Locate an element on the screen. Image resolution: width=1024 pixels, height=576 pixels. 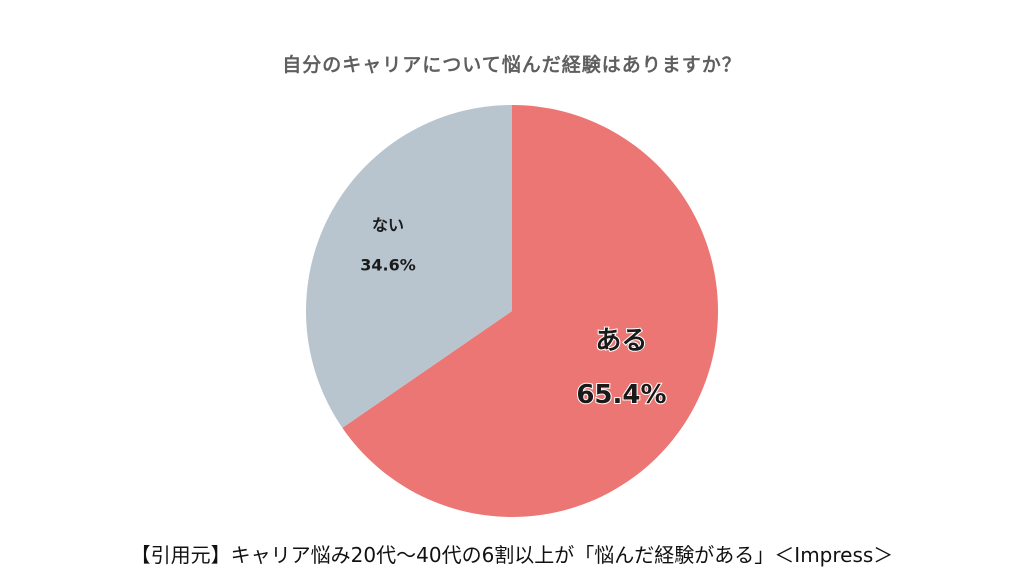
slice-value-label: 34.6% is located at coordinates (388, 264).